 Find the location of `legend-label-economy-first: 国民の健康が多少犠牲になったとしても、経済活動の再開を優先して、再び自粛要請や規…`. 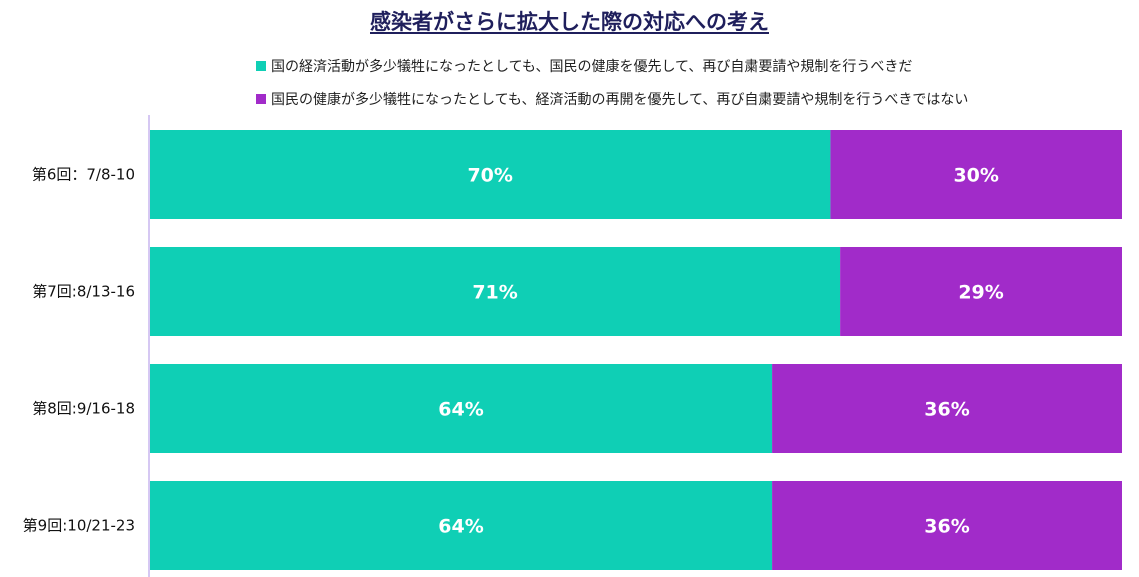

legend-label-economy-first: 国民の健康が多少犠牲になったとしても、経済活動の再開を優先して、再び自粛要請や規… is located at coordinates (620, 100).